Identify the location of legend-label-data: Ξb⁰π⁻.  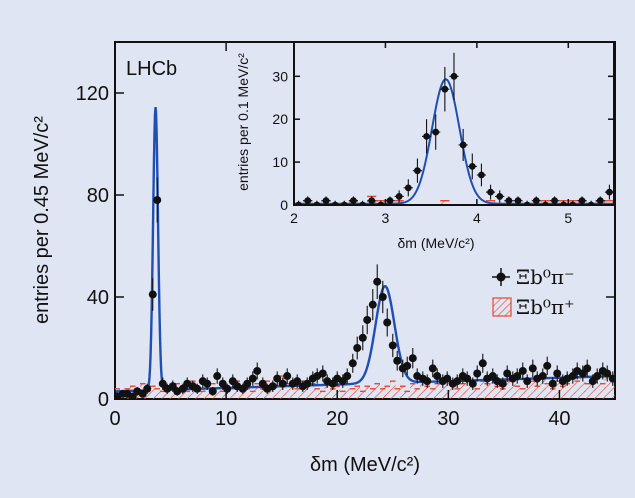
(545, 277).